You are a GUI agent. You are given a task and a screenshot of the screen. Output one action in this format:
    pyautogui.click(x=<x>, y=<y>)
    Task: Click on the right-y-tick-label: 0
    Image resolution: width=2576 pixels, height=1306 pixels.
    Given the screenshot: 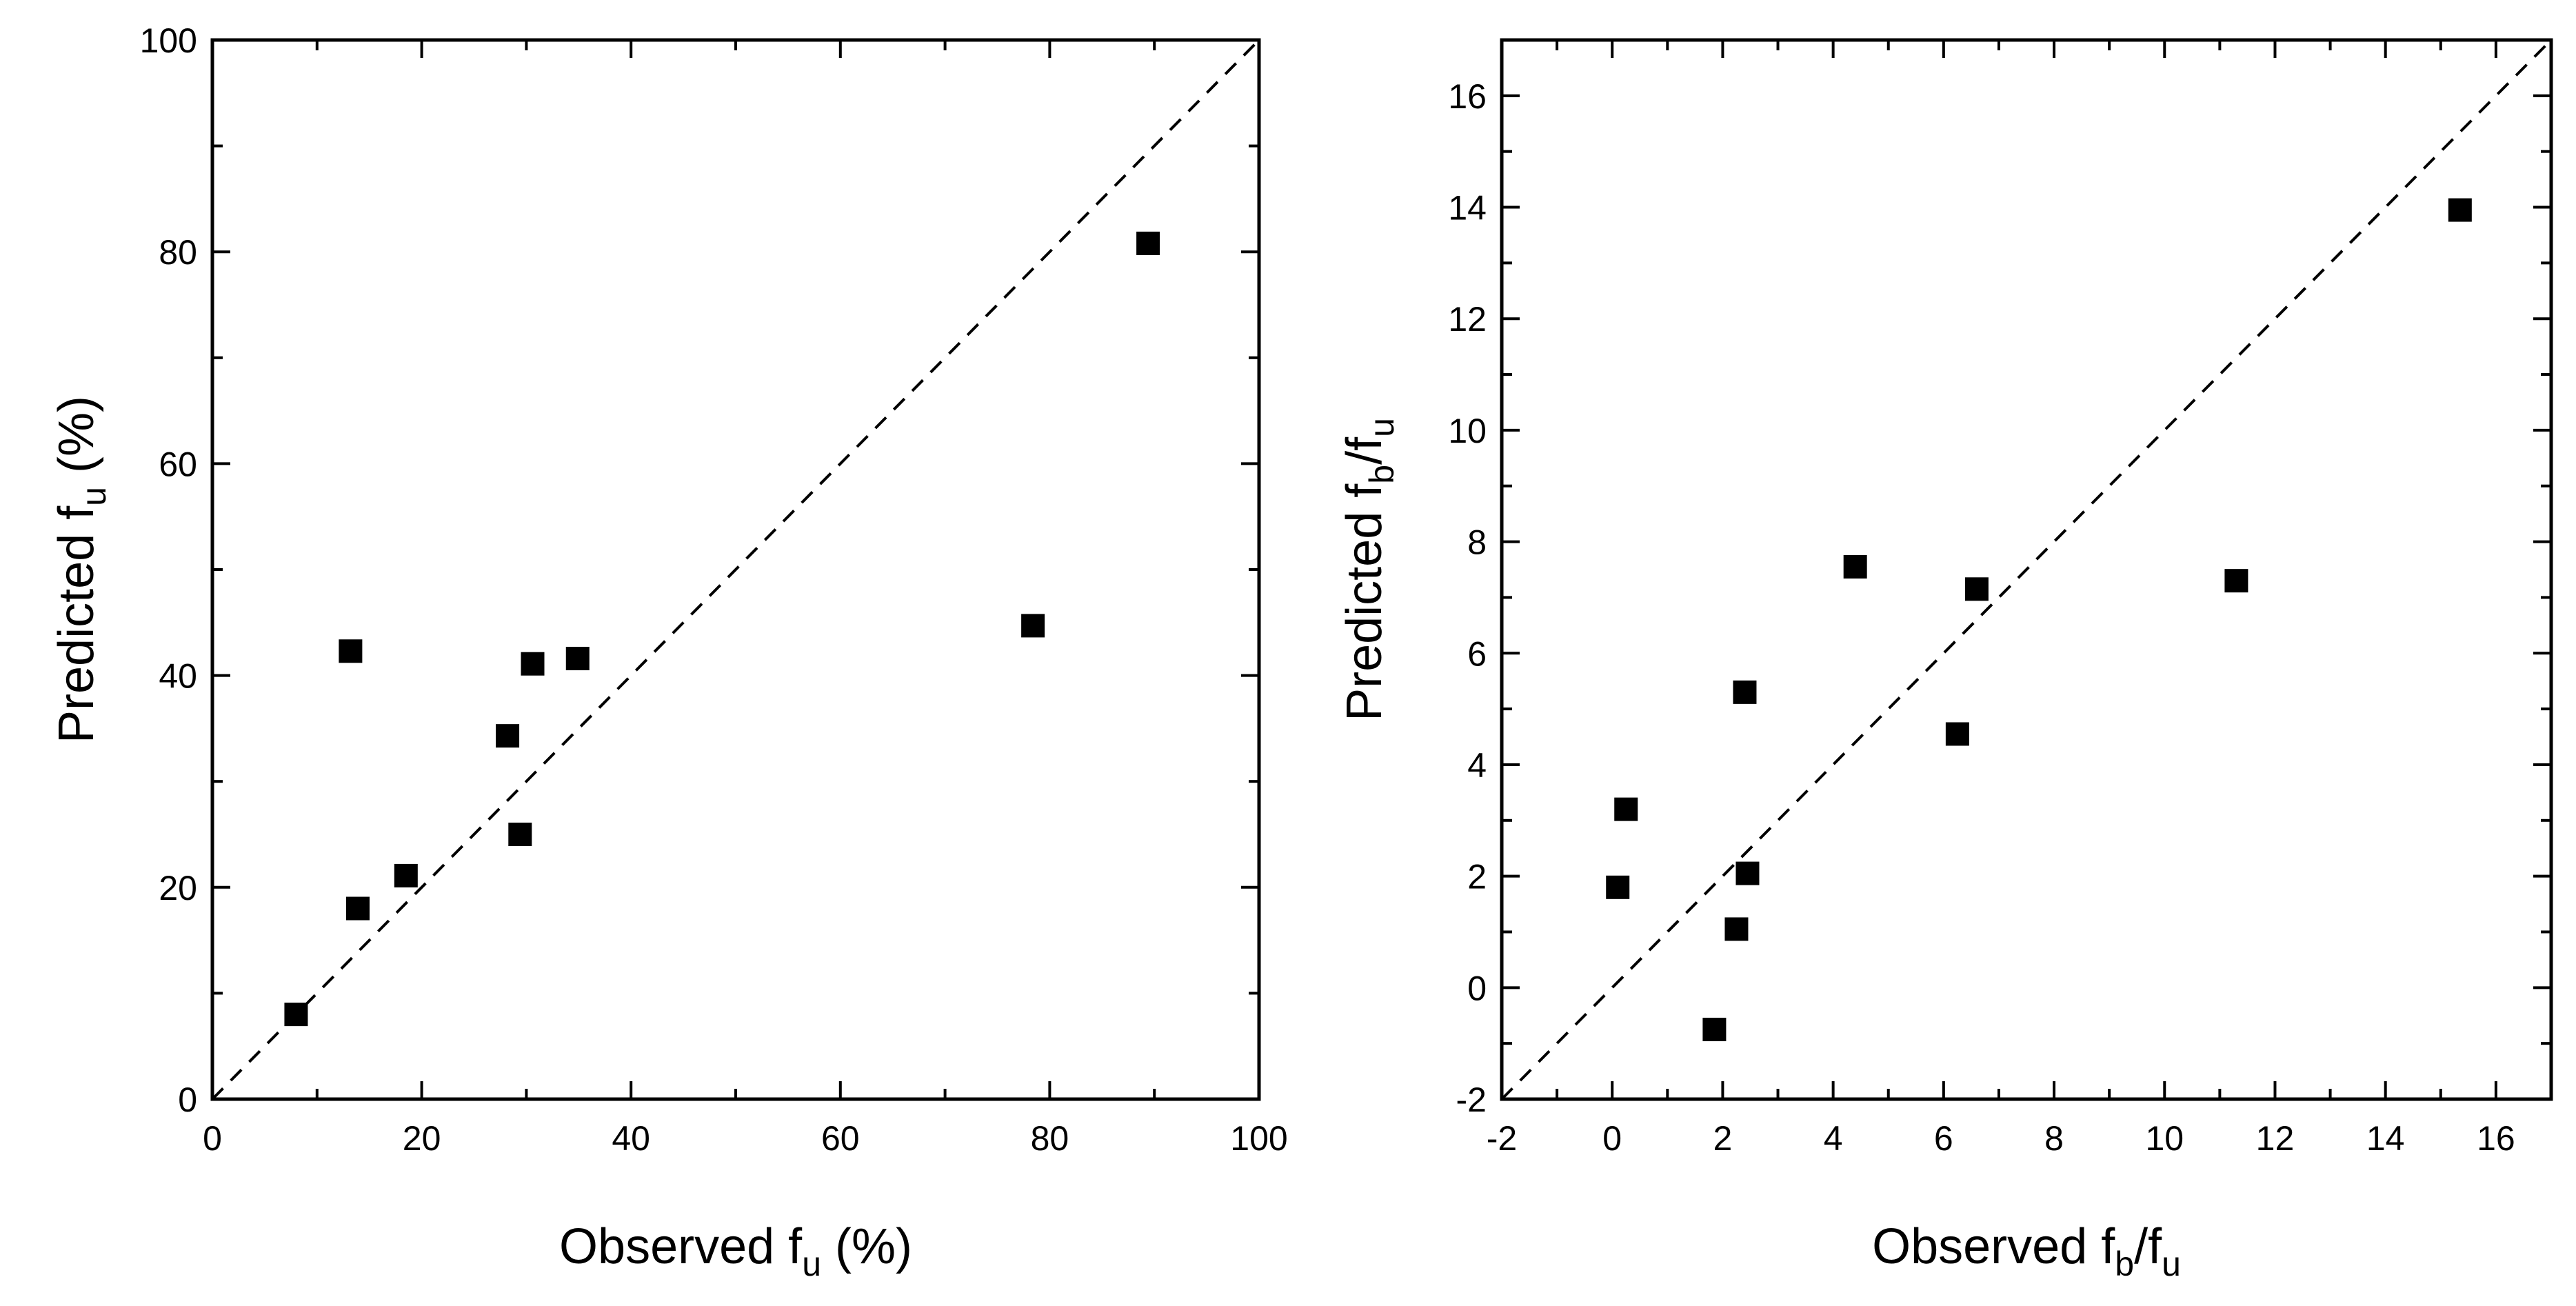 What is the action you would take?
    pyautogui.click(x=1477, y=988)
    